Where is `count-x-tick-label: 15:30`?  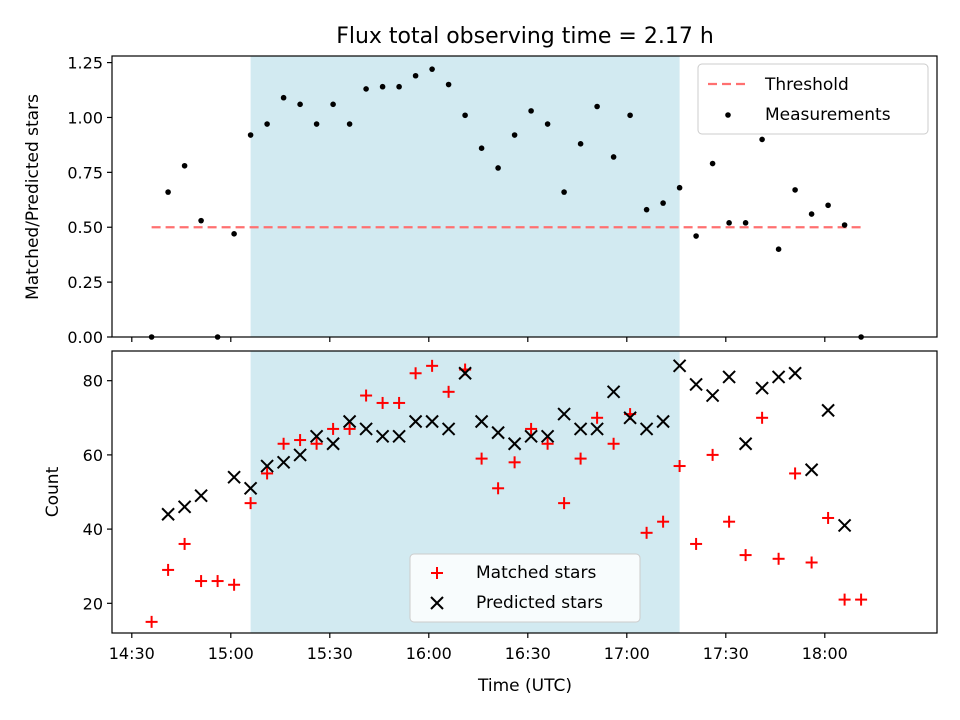 count-x-tick-label: 15:30 is located at coordinates (330, 653).